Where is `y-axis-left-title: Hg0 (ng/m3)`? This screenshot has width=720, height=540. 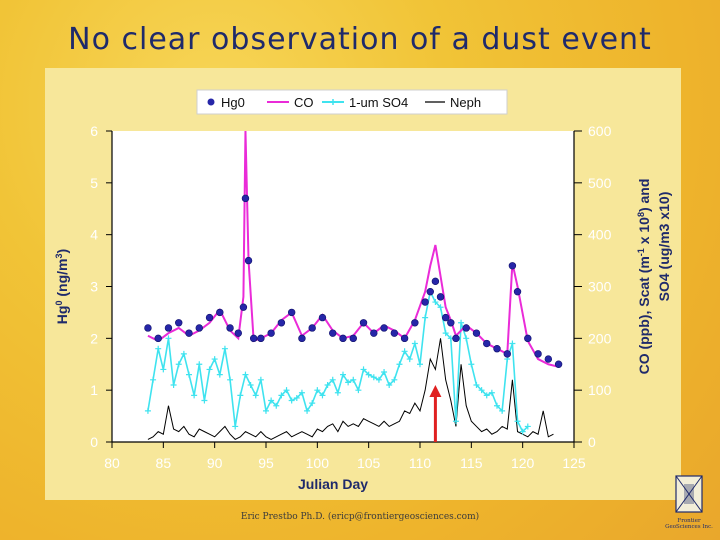
y-axis-left-title: Hg0 (ng/m3) is located at coordinates (62, 286).